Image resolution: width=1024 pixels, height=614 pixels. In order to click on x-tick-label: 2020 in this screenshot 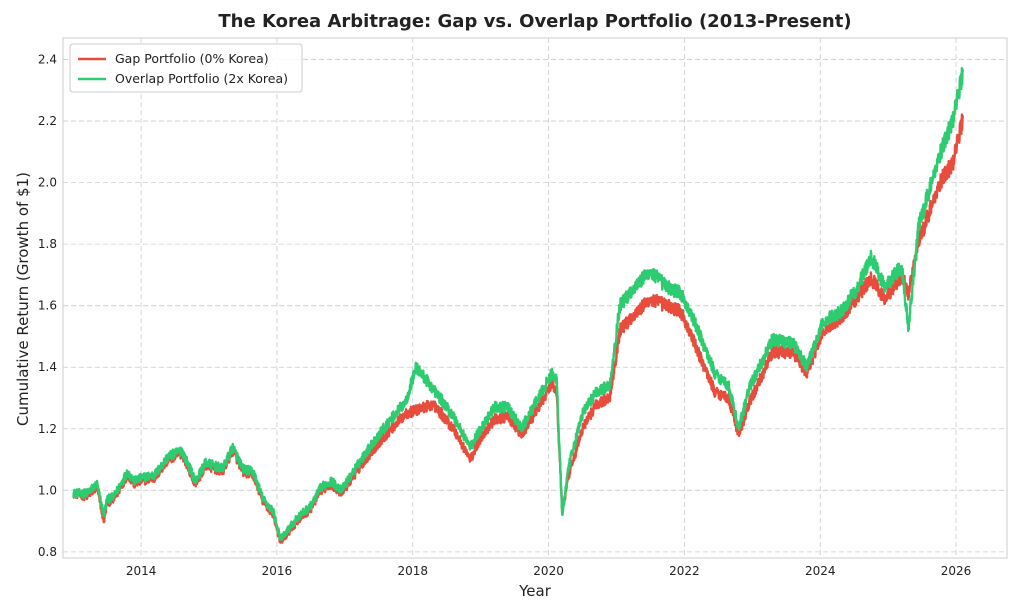, I will do `click(548, 571)`.